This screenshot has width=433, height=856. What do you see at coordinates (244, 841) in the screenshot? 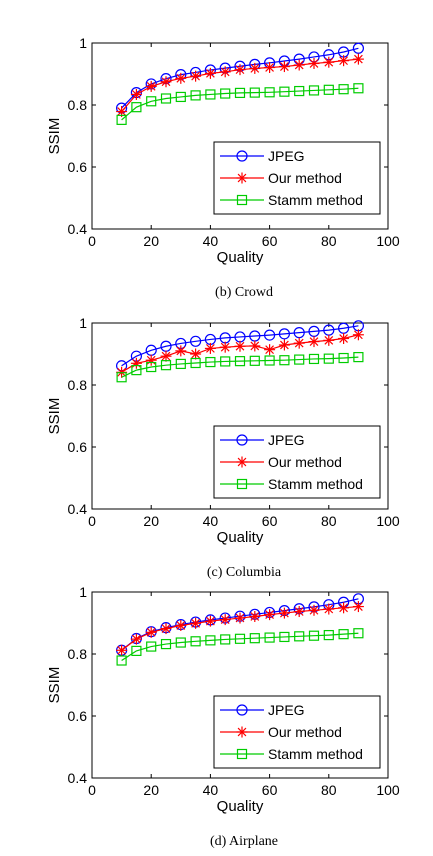
I see `figure-caption: (d) Airplane` at bounding box center [244, 841].